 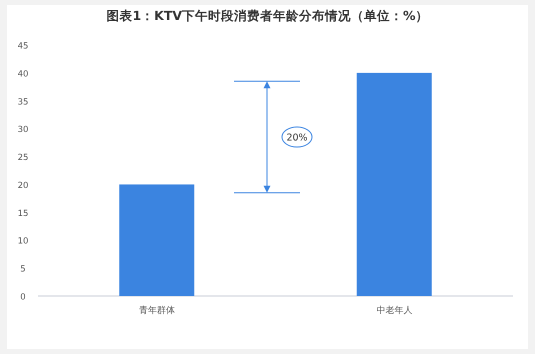 I want to click on annotation: 20%, so click(x=297, y=138).